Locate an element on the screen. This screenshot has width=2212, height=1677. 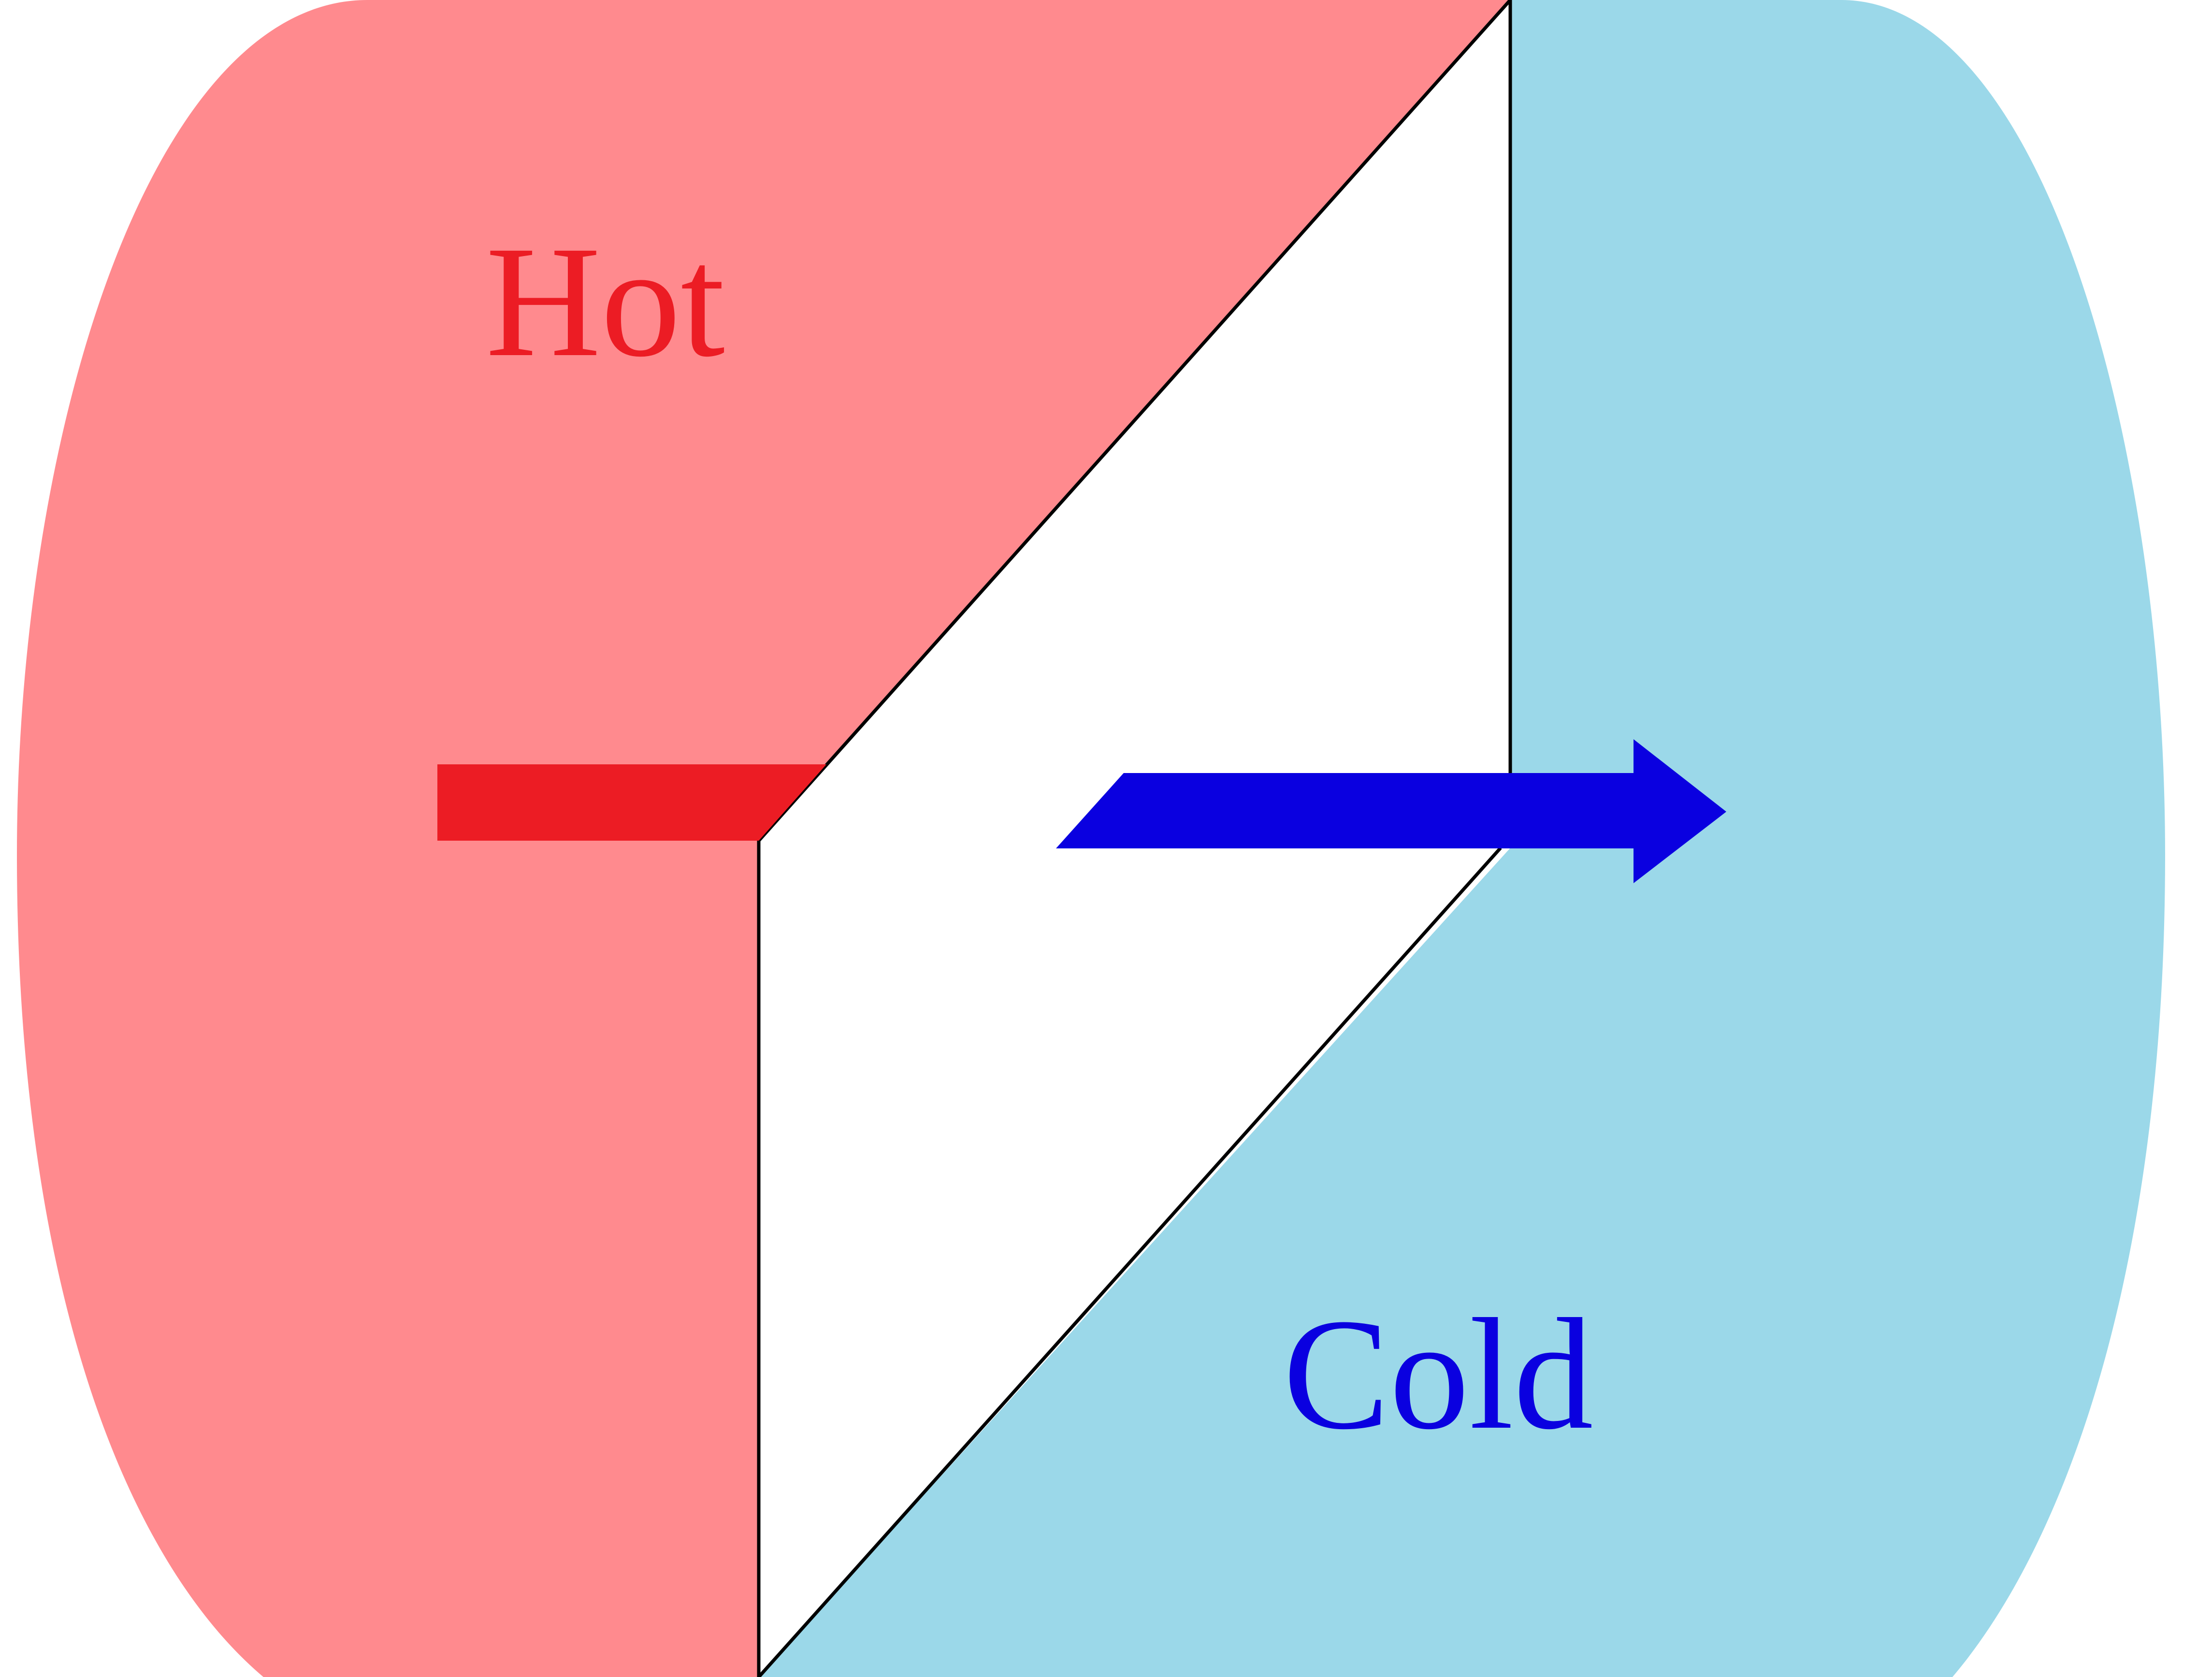
cold-flow-arrow is located at coordinates (1391, 811).